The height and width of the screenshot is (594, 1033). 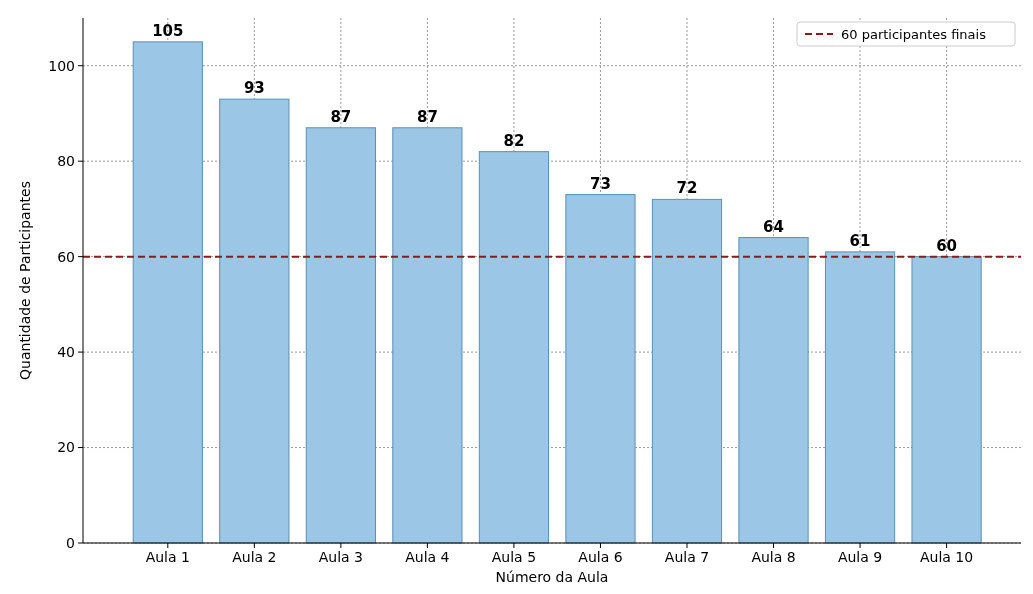 What do you see at coordinates (860, 240) in the screenshot?
I see `data-label: 61` at bounding box center [860, 240].